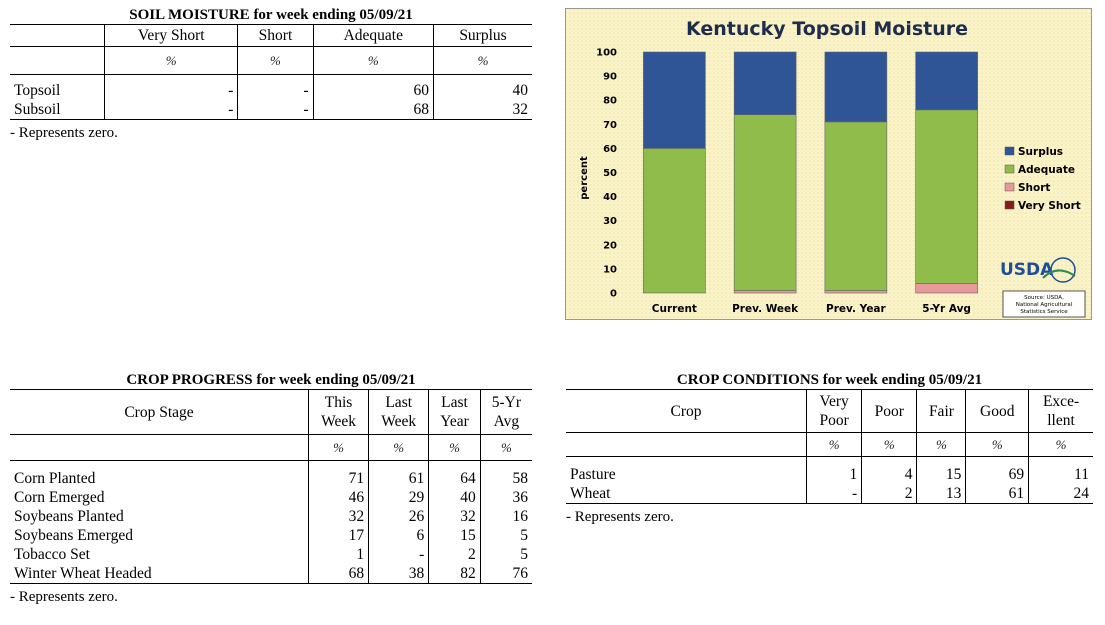 This screenshot has width=1105, height=625. I want to click on usda-logo: USDA, so click(1038, 270).